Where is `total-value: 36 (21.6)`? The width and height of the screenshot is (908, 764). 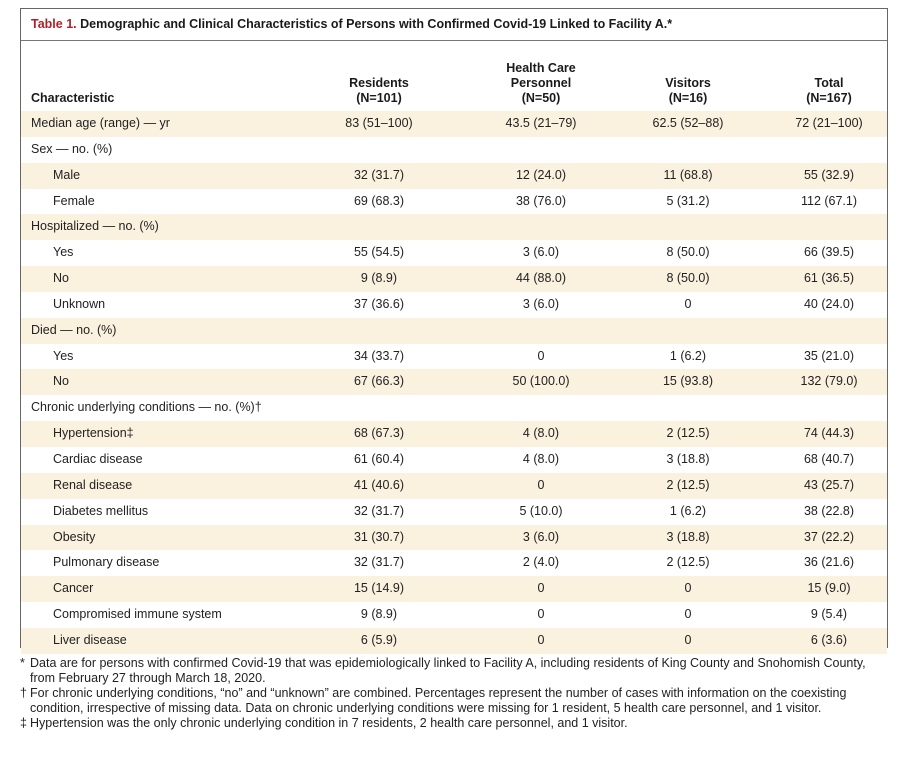
total-value: 36 (21.6) is located at coordinates (829, 562).